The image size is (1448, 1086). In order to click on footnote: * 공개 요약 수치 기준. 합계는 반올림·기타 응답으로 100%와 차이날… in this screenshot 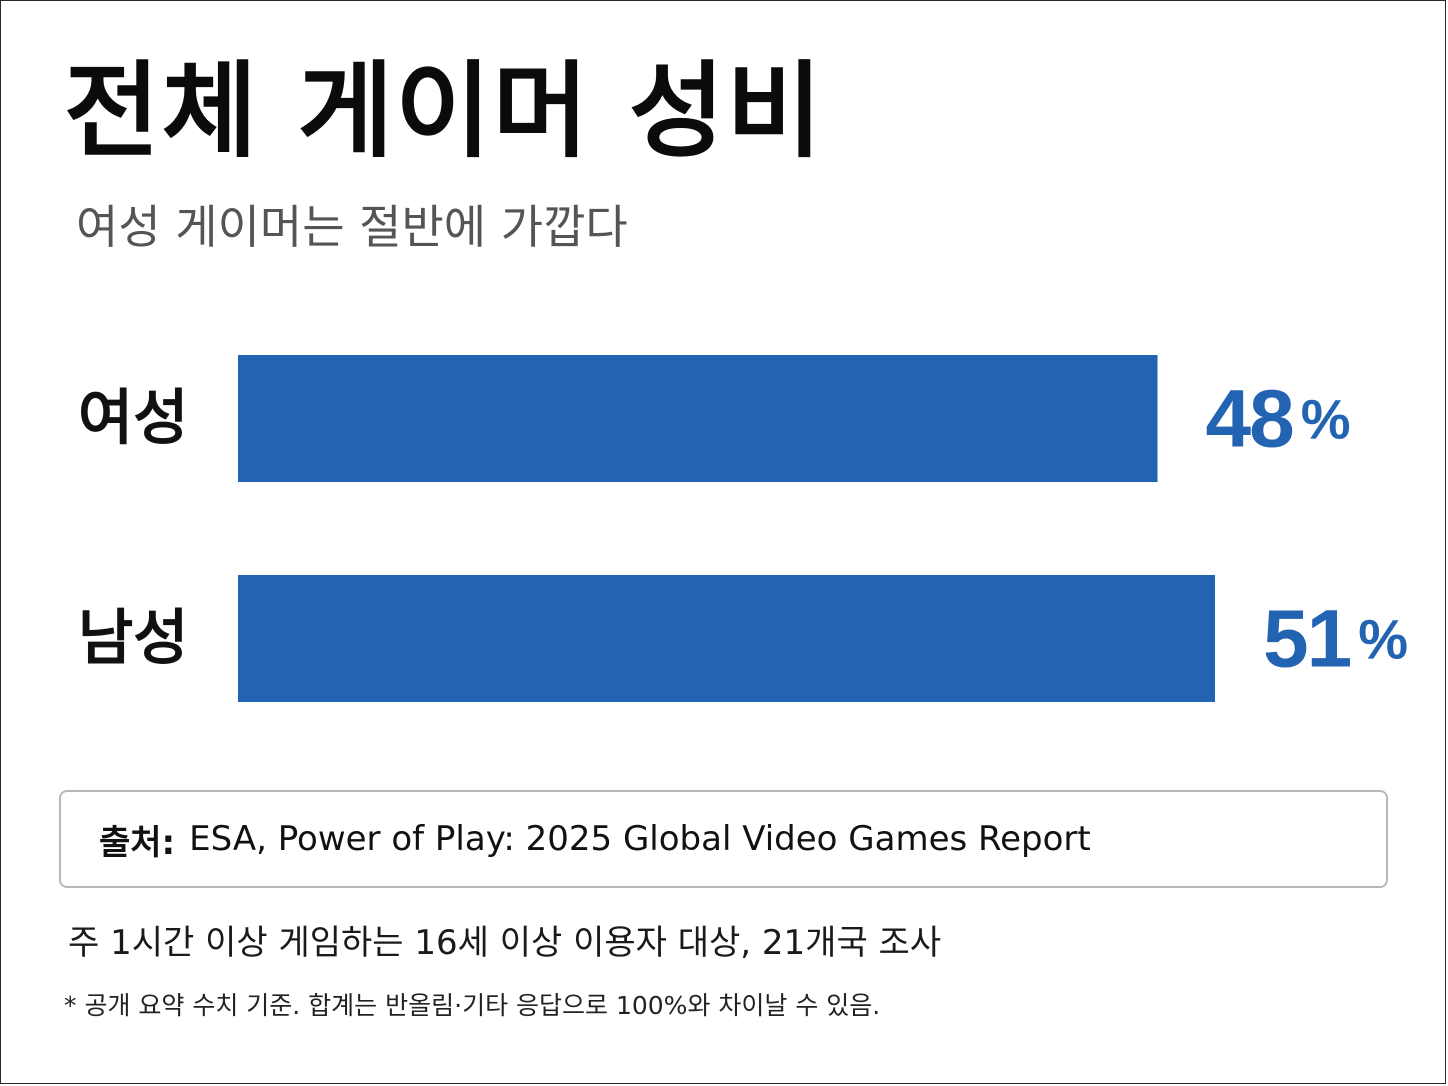, I will do `click(472, 1005)`.